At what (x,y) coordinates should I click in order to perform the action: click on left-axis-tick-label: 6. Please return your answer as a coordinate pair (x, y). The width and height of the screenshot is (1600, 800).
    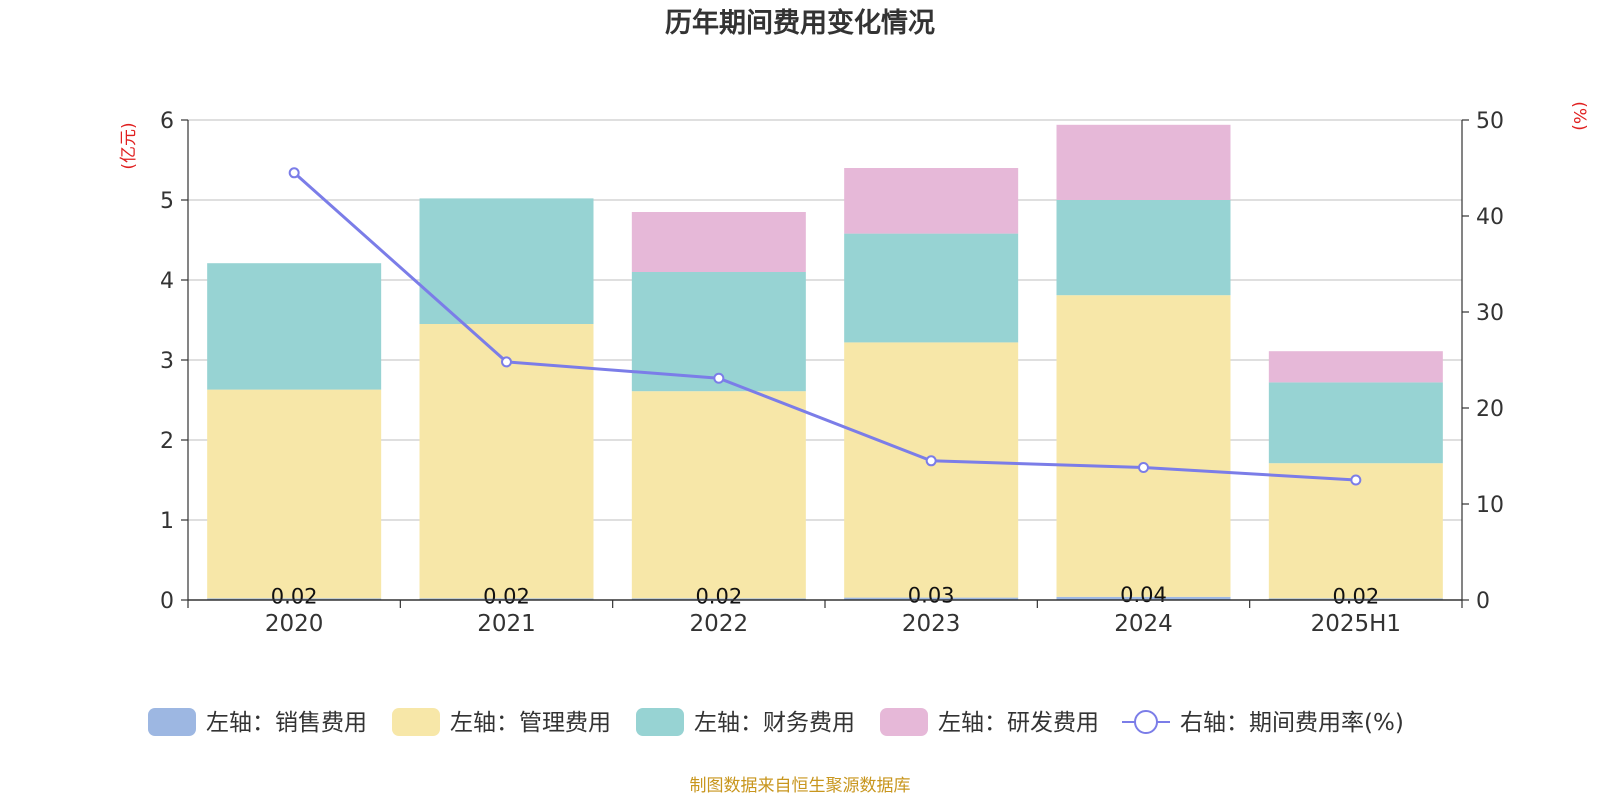
    Looking at the image, I should click on (167, 121).